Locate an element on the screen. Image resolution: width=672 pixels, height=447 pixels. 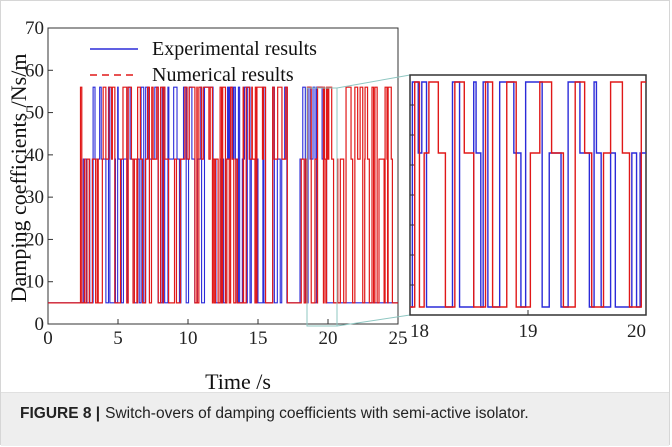
inset-x-tick-label: 19 is located at coordinates (528, 331).